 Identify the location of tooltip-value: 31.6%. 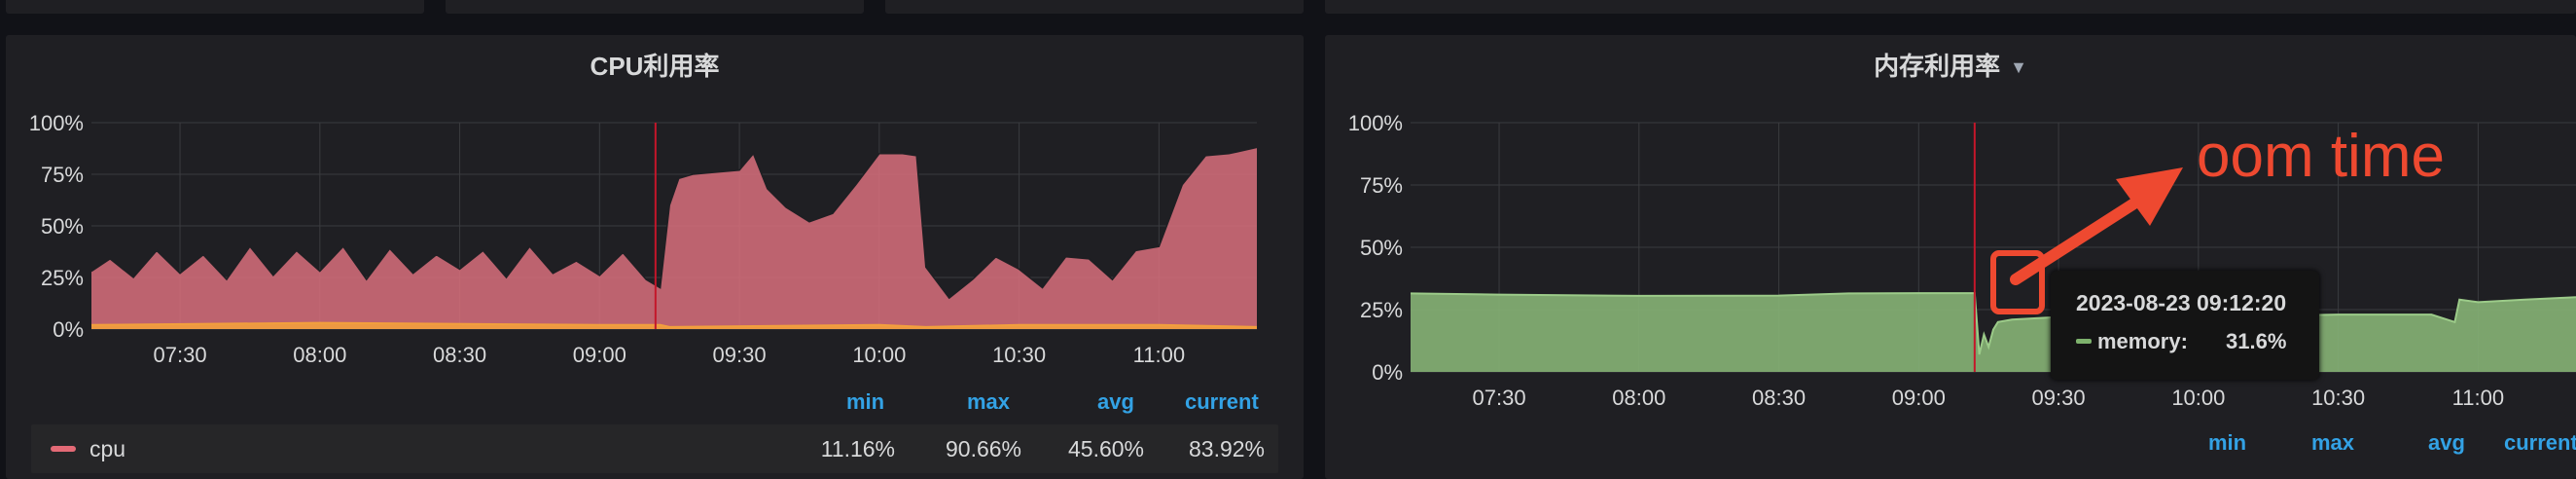
(2256, 341).